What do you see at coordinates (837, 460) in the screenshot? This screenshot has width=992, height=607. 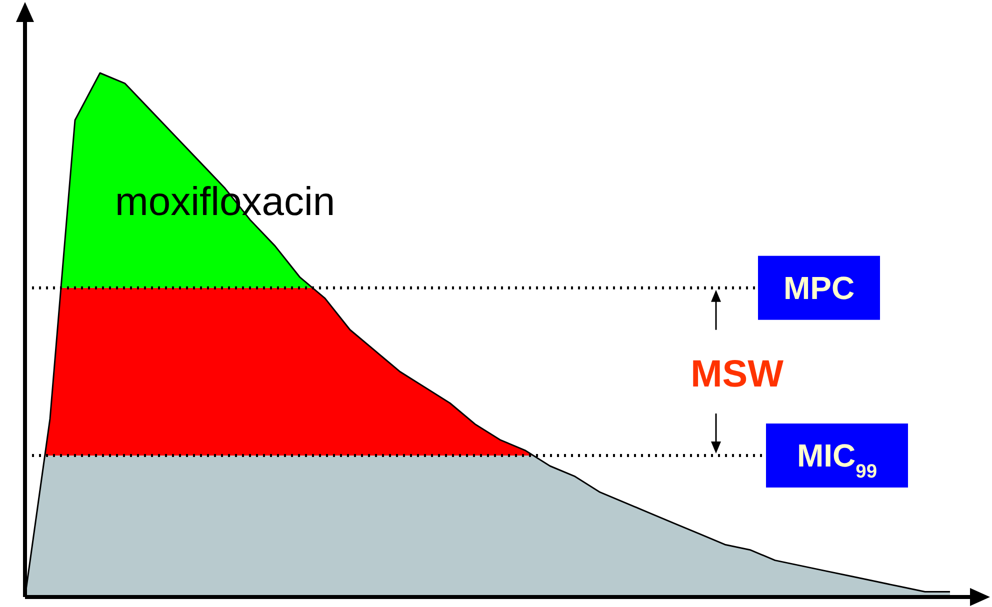 I see `ref-line-label: MIC$_{99}$` at bounding box center [837, 460].